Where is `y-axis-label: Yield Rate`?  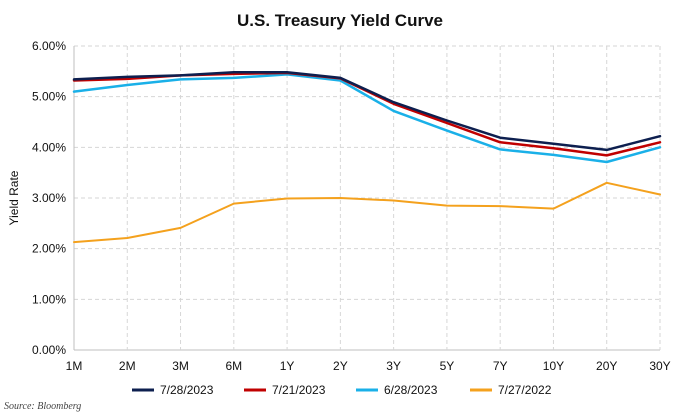
y-axis-label: Yield Rate is located at coordinates (14, 197).